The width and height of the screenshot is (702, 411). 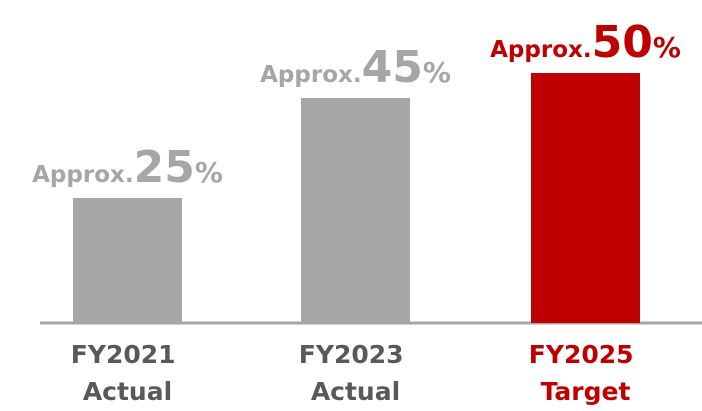 What do you see at coordinates (355, 67) in the screenshot?
I see `value-label: Approx.45%` at bounding box center [355, 67].